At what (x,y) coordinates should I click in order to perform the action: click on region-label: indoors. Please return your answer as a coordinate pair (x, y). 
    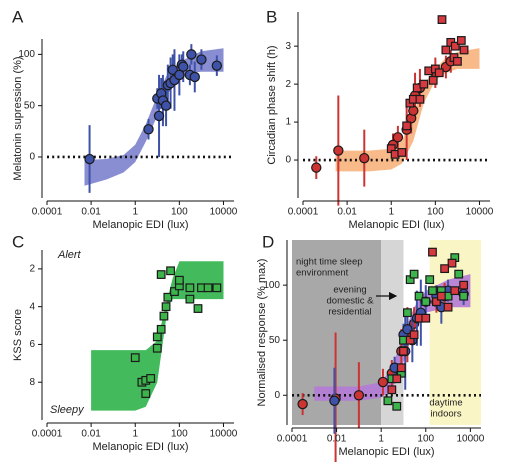
    Looking at the image, I should click on (445, 414).